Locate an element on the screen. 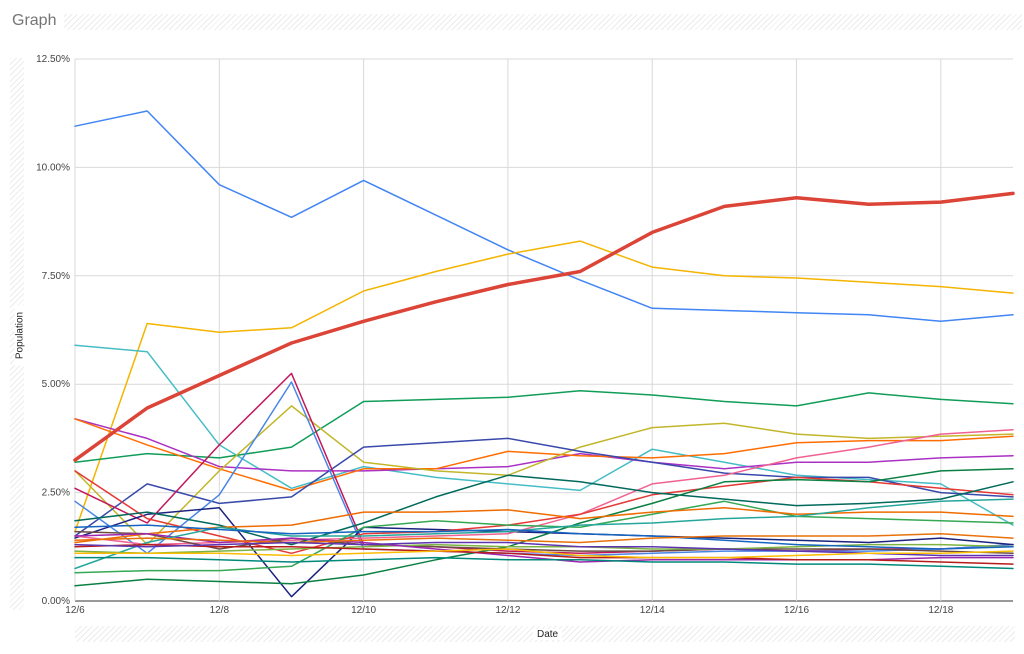  x-tick-label: 12/18 is located at coordinates (940, 610).